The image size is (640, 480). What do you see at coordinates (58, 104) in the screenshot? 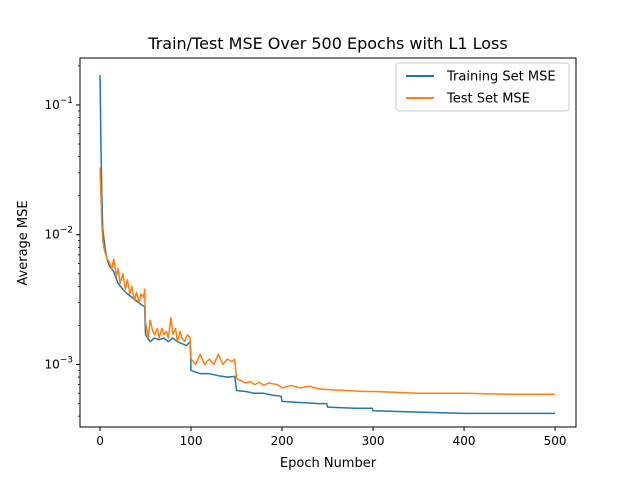
I see `y-tick-label: 10⁻¹` at bounding box center [58, 104].